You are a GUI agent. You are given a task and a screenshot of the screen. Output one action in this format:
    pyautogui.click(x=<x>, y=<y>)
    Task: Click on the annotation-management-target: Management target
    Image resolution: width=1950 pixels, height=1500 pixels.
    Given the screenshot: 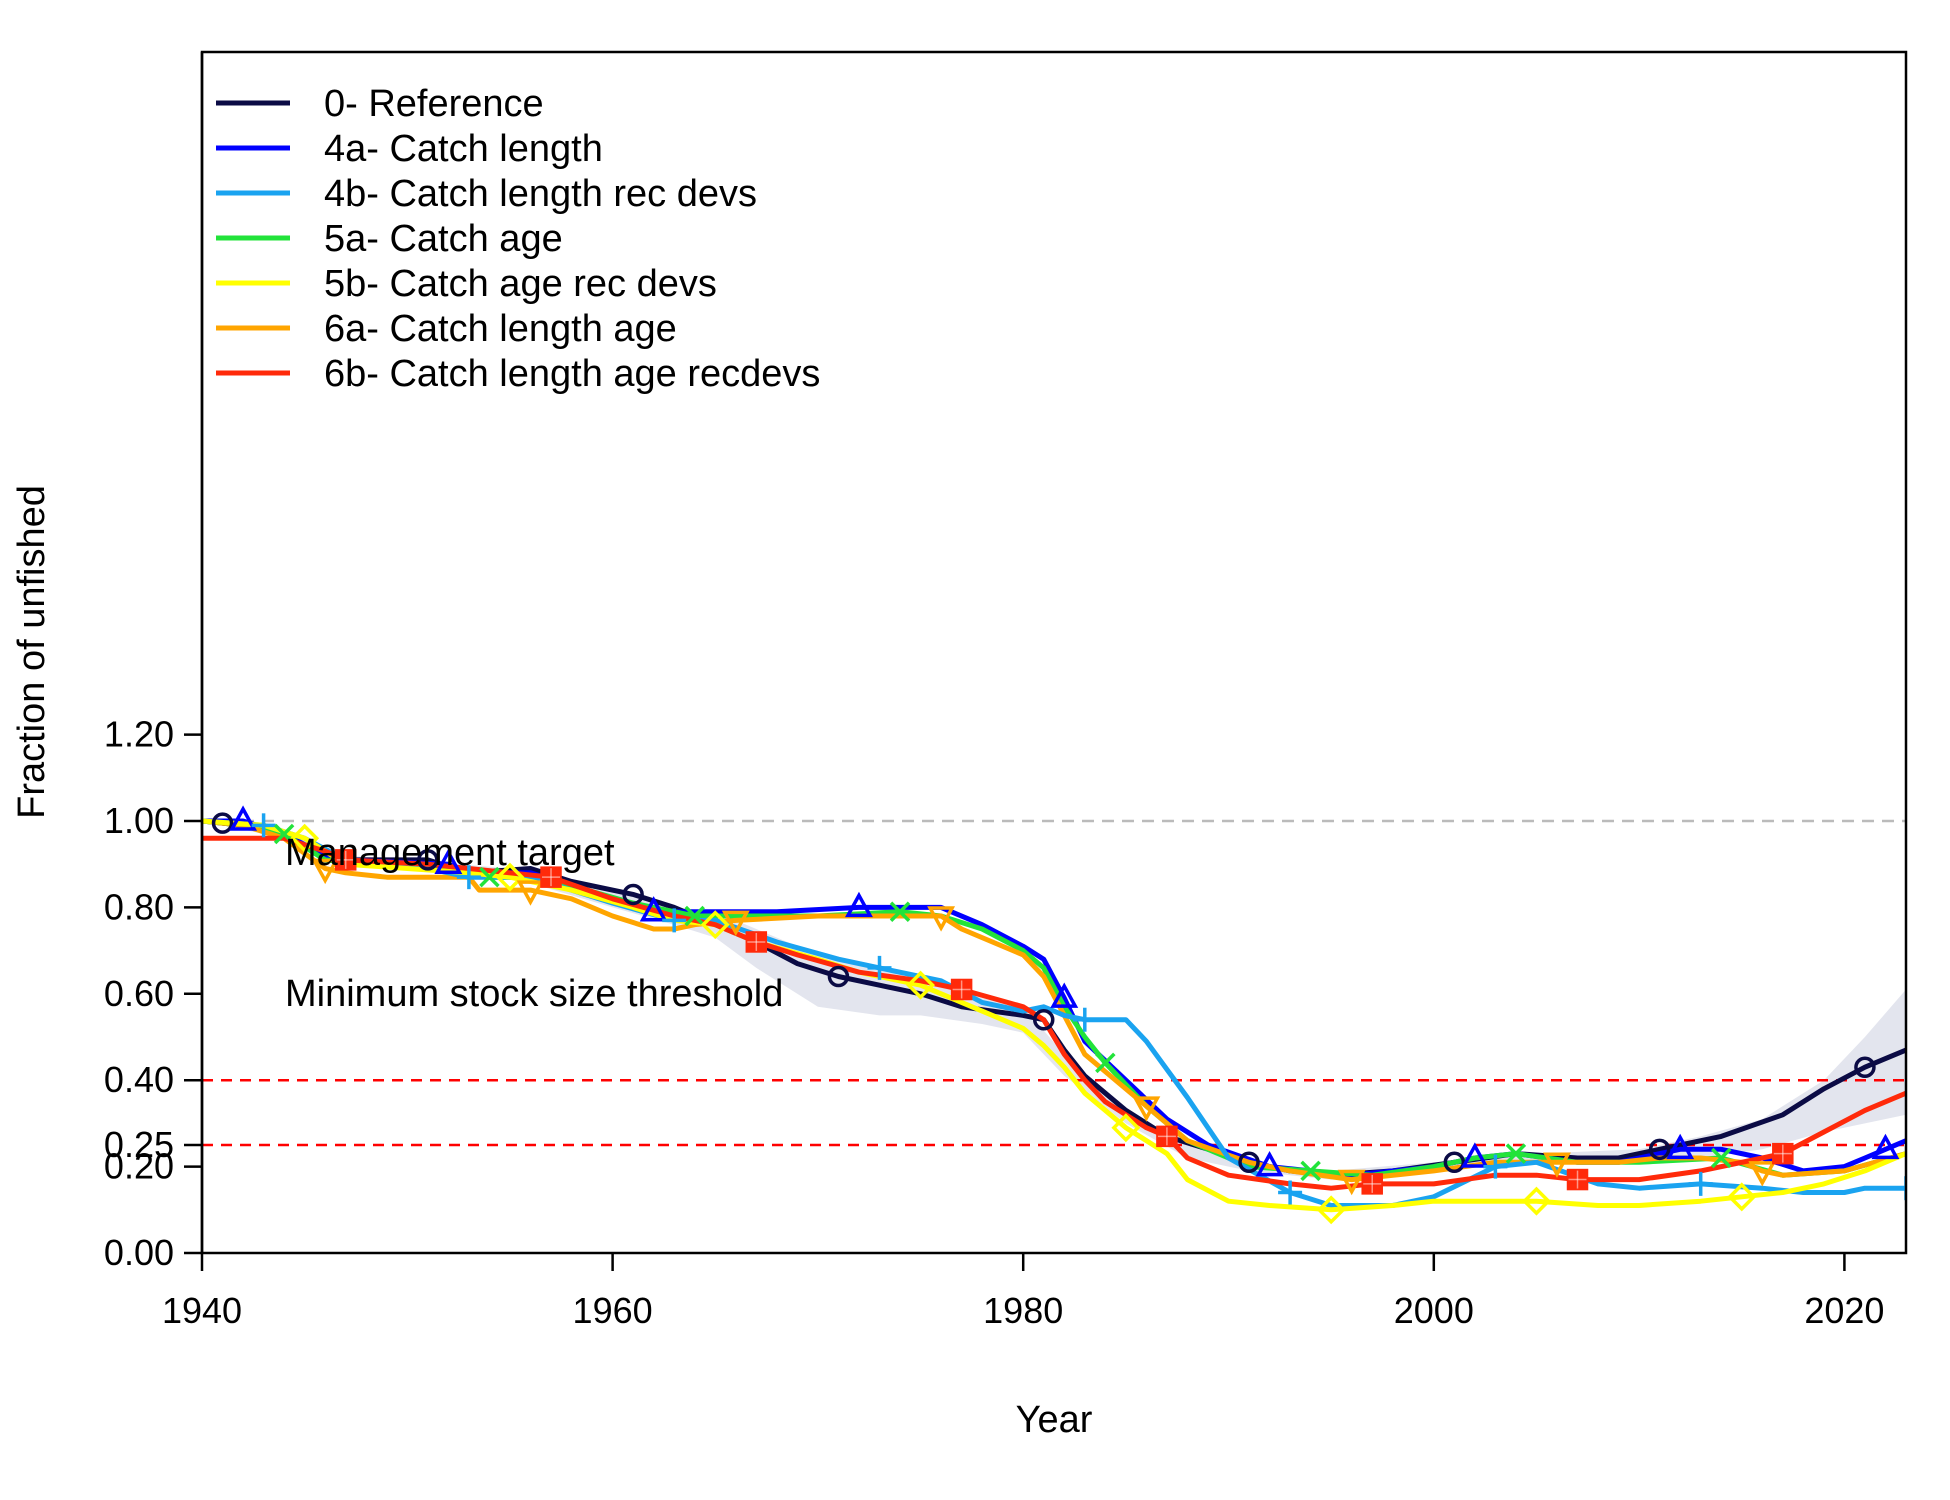 What is the action you would take?
    pyautogui.click(x=450, y=853)
    